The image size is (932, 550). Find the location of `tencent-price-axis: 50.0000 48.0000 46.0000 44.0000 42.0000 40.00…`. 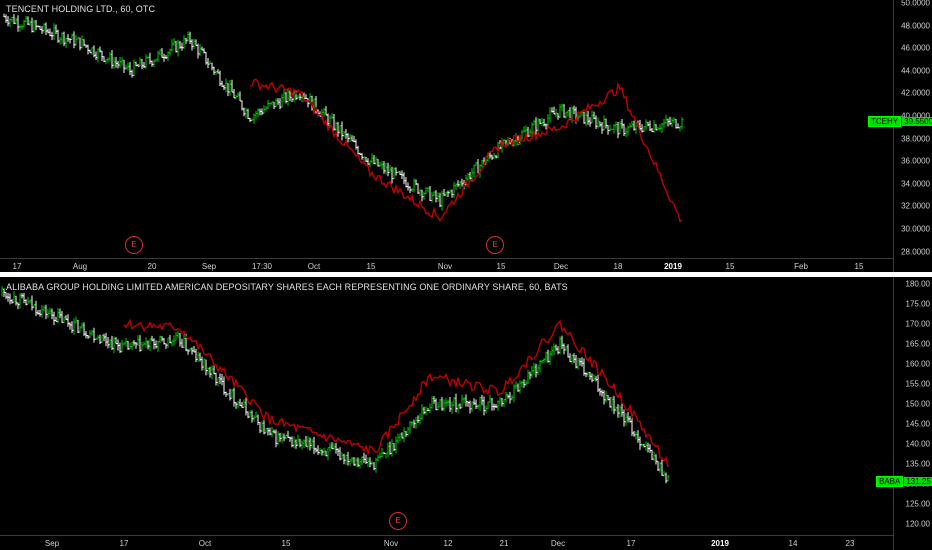

tencent-price-axis: 50.0000 48.0000 46.0000 44.0000 42.0000 40.00… is located at coordinates (912, 136).